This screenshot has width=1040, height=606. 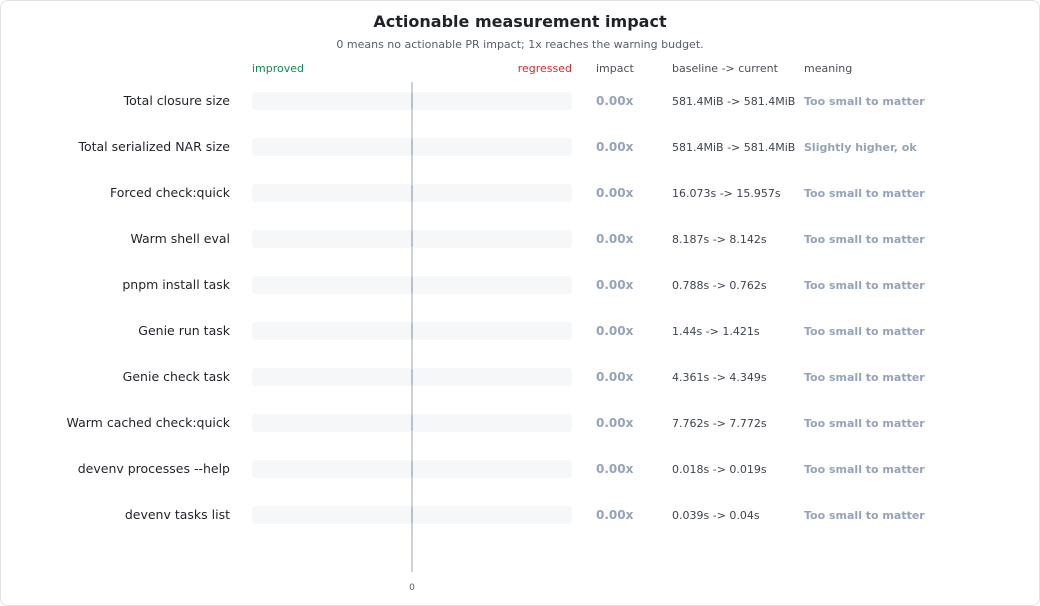 What do you see at coordinates (170, 192) in the screenshot?
I see `row-label: Forced check:quick` at bounding box center [170, 192].